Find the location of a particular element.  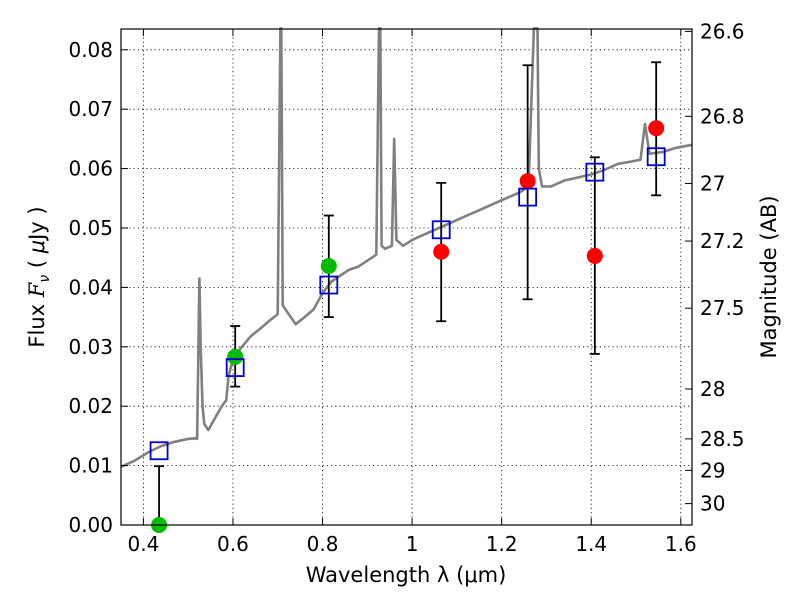

y-tick-label: 0.04 is located at coordinates (90, 287).